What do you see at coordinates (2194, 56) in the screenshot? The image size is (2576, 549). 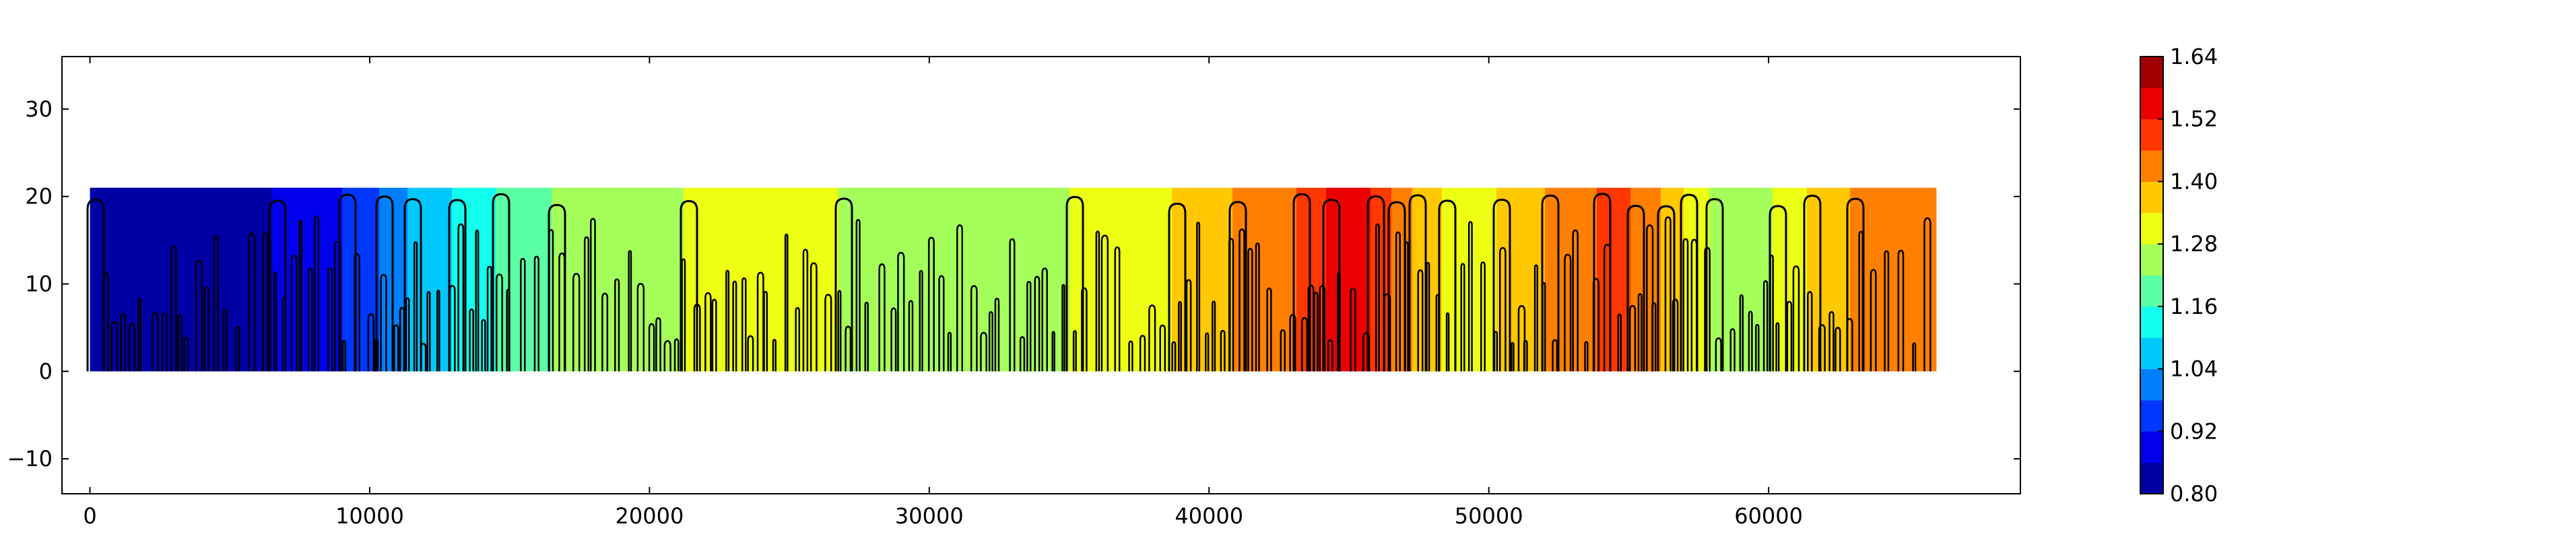 I see `colorbar-tick-label: 1.64` at bounding box center [2194, 56].